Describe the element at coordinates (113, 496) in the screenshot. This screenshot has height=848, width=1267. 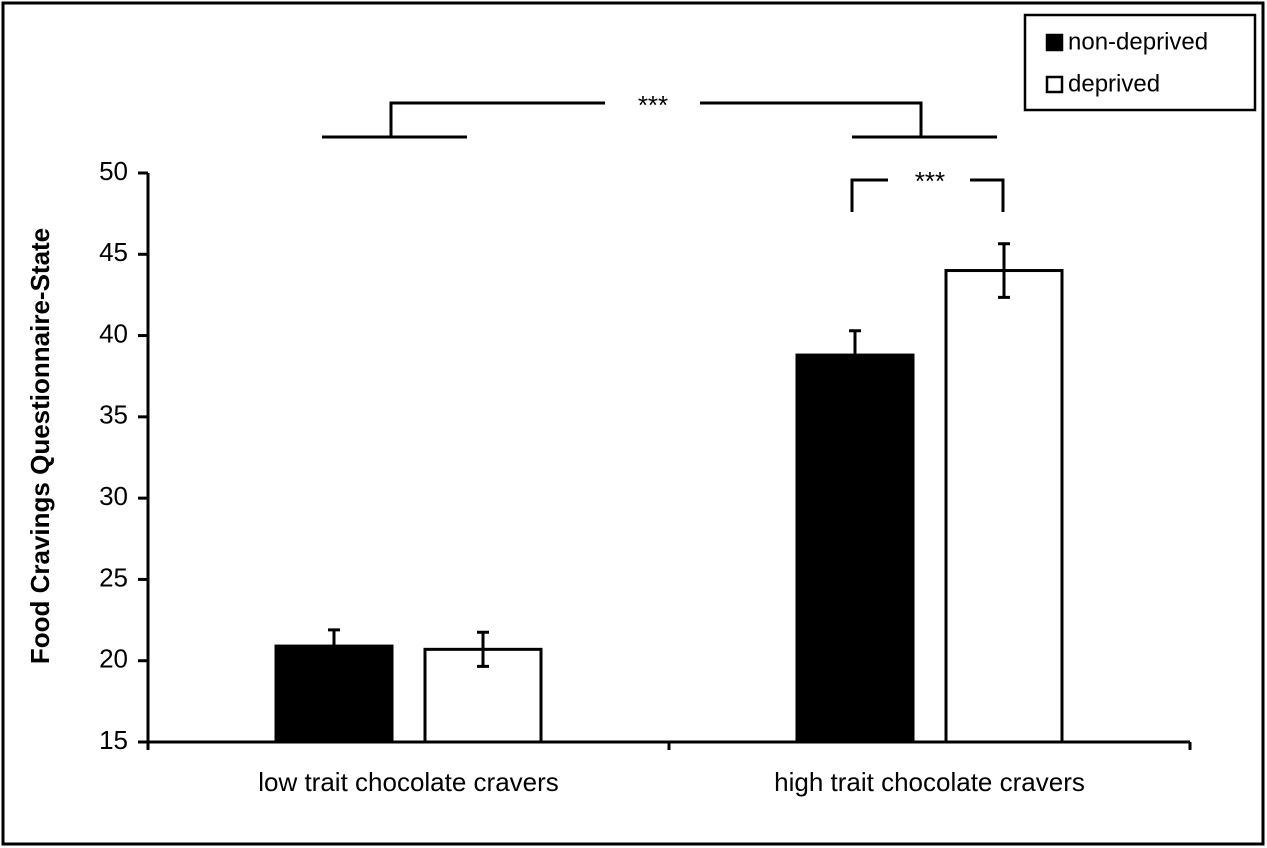
I see `y-tick-label: 30` at that location.